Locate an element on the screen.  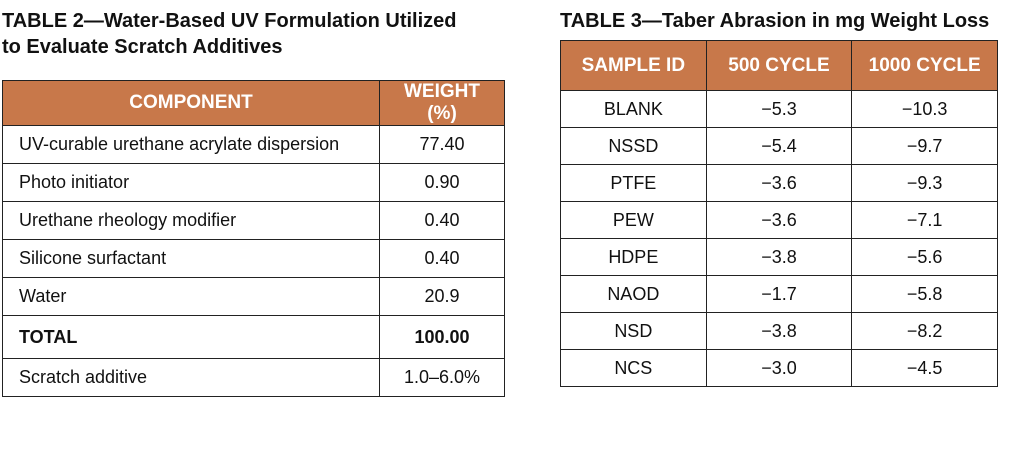
table-row: TOTAL 100.00 is located at coordinates (253, 337).